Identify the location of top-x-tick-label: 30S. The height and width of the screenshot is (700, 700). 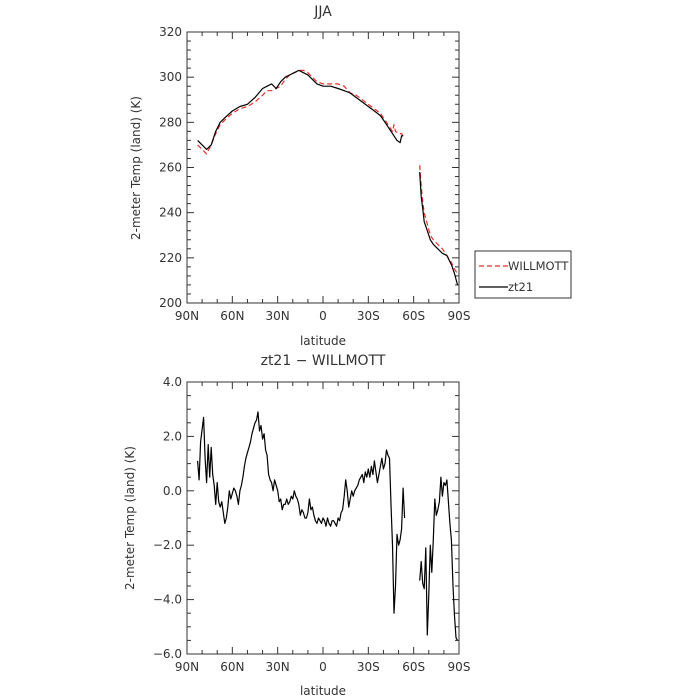
(368, 316).